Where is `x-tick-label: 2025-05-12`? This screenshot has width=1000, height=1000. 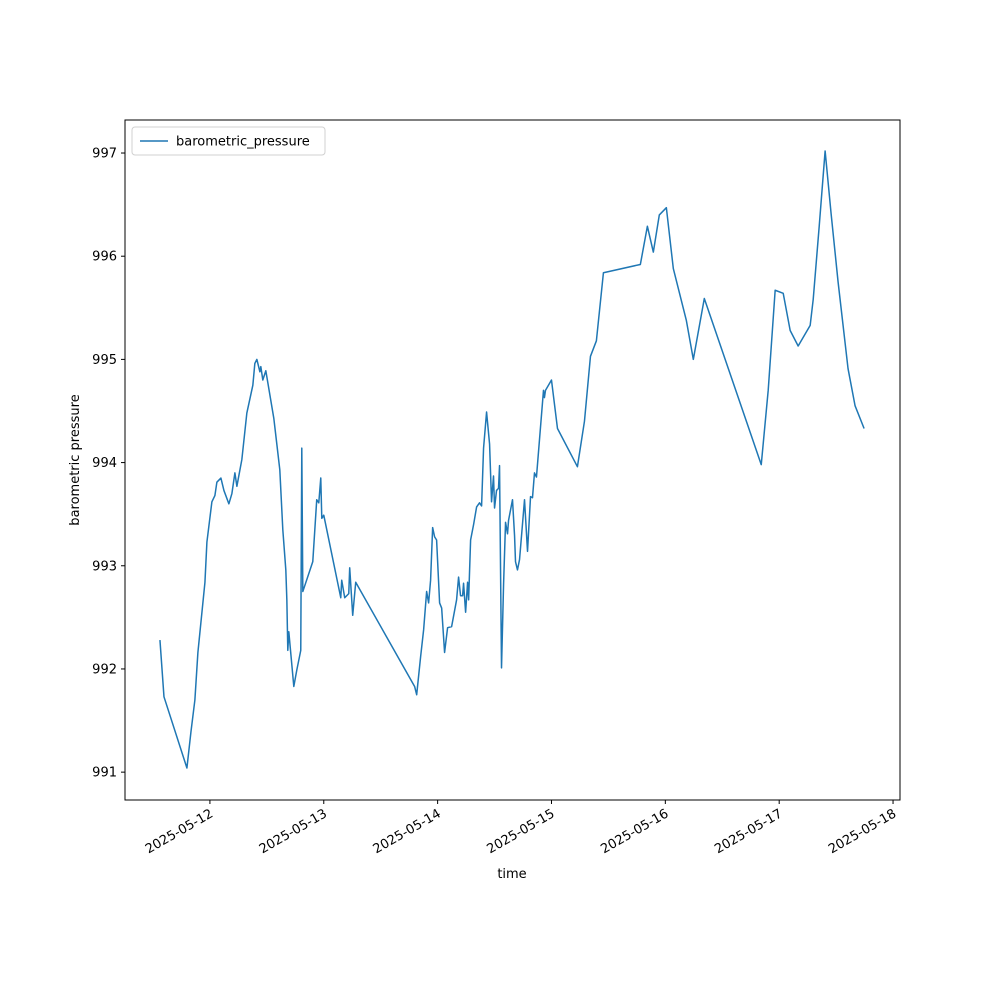
x-tick-label: 2025-05-12 is located at coordinates (179, 831).